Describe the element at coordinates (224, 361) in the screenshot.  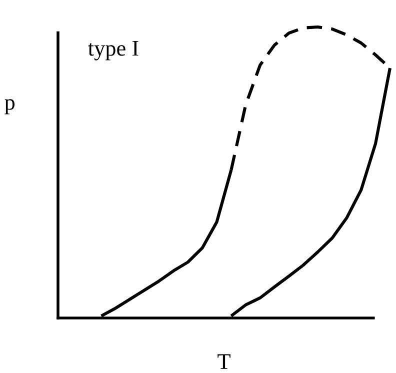
I see `x-axis-title: T` at that location.